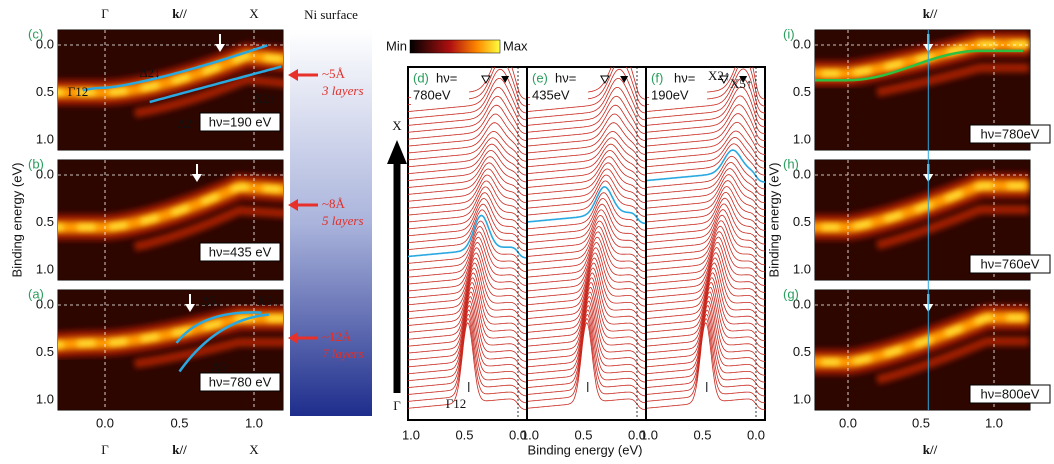 Image resolution: width=1054 pixels, height=464 pixels. I want to click on panel-tag: (d), so click(421, 77).